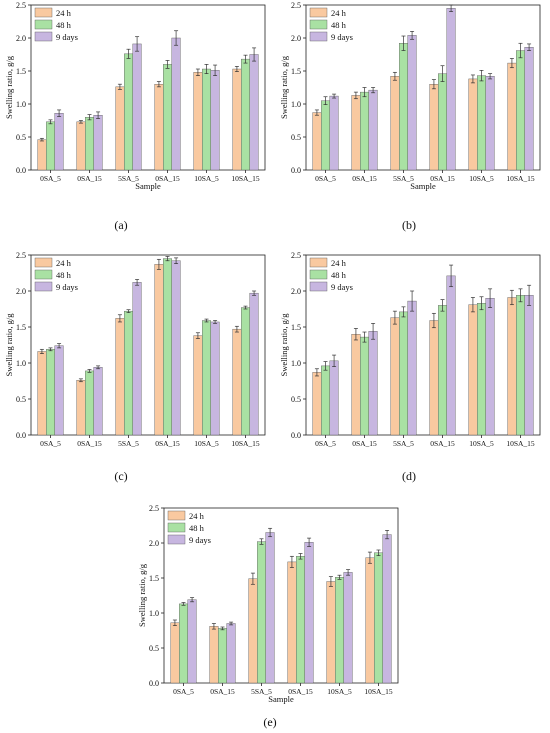 Image resolution: width=550 pixels, height=733 pixels. I want to click on caption-b: (b), so click(409, 225).